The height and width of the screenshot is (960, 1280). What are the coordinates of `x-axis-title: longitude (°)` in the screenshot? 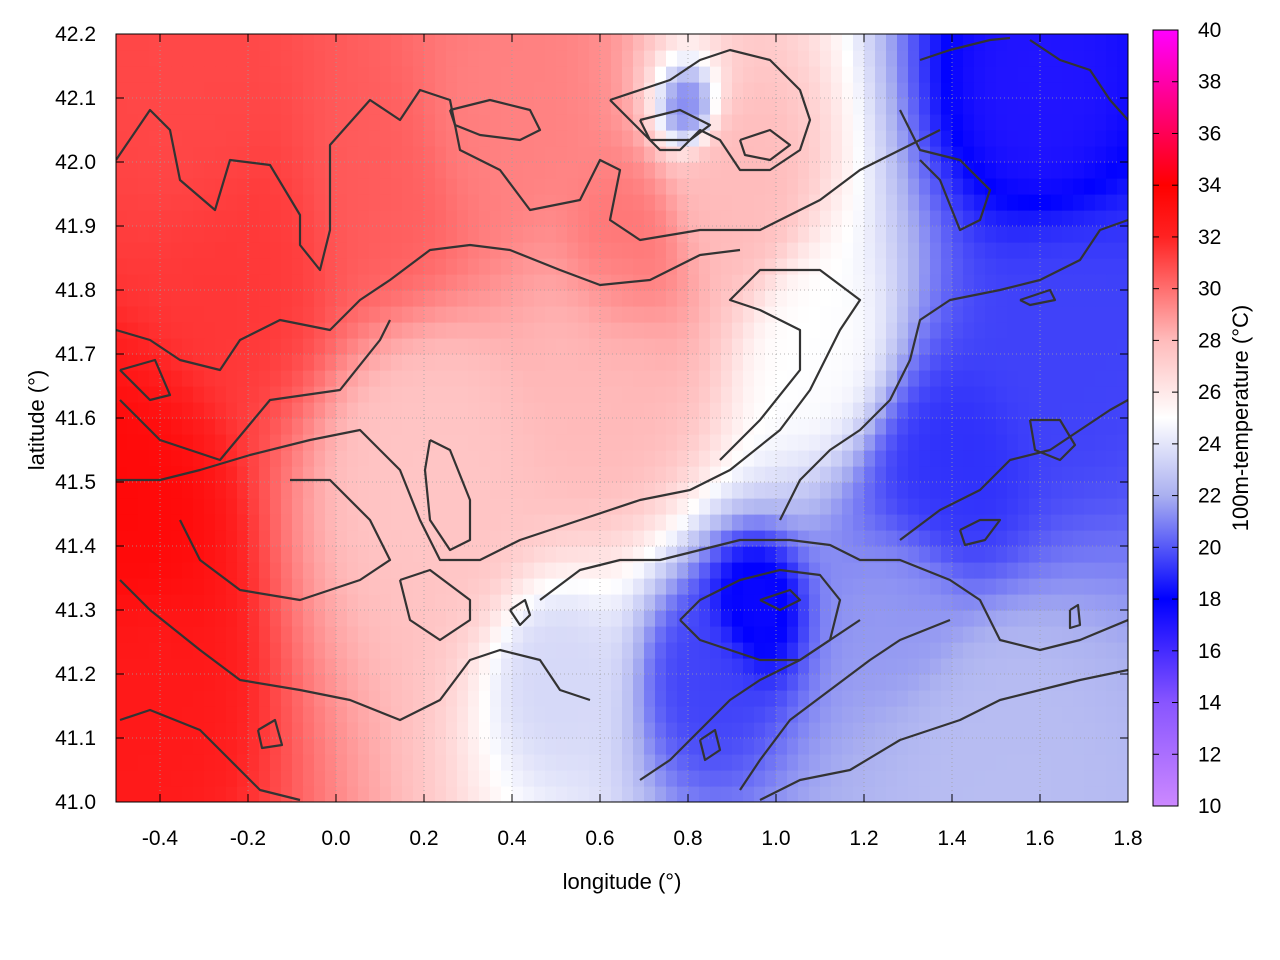 It's located at (622, 881).